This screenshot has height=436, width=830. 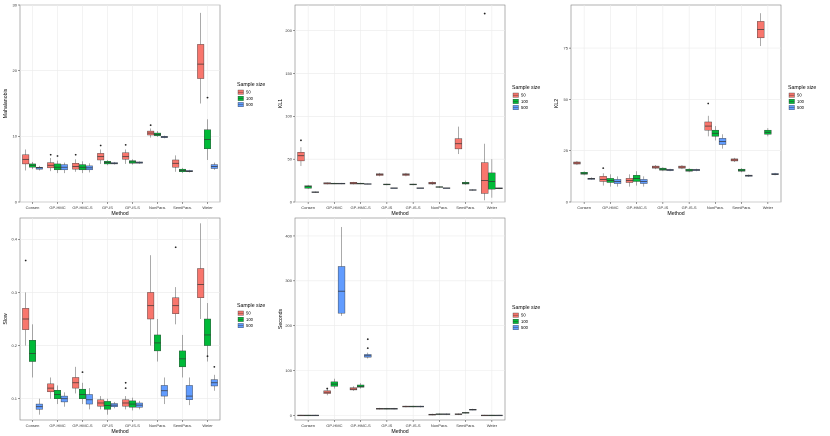 What do you see at coordinates (26, 160) in the screenshot?
I see `box-50-consen` at bounding box center [26, 160].